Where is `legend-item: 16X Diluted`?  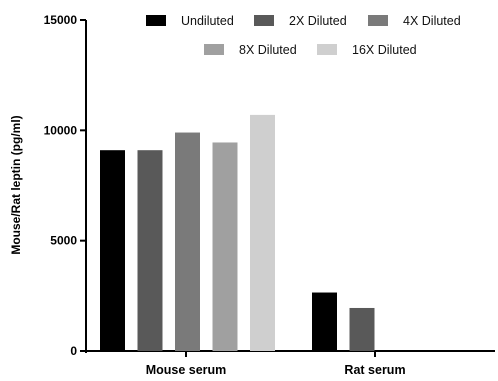 legend-item: 16X Diluted is located at coordinates (367, 50).